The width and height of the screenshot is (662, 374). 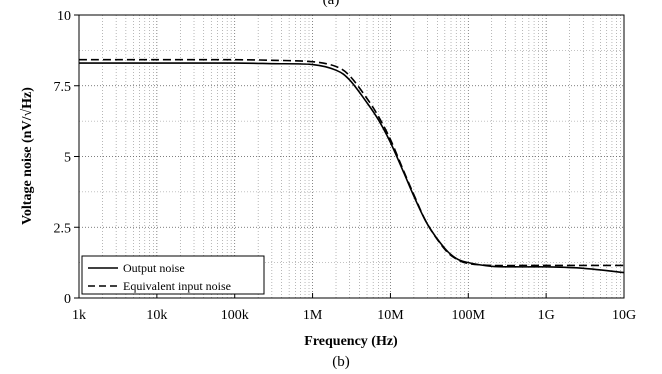 What do you see at coordinates (67, 158) in the screenshot?
I see `y-tick-label: 5` at bounding box center [67, 158].